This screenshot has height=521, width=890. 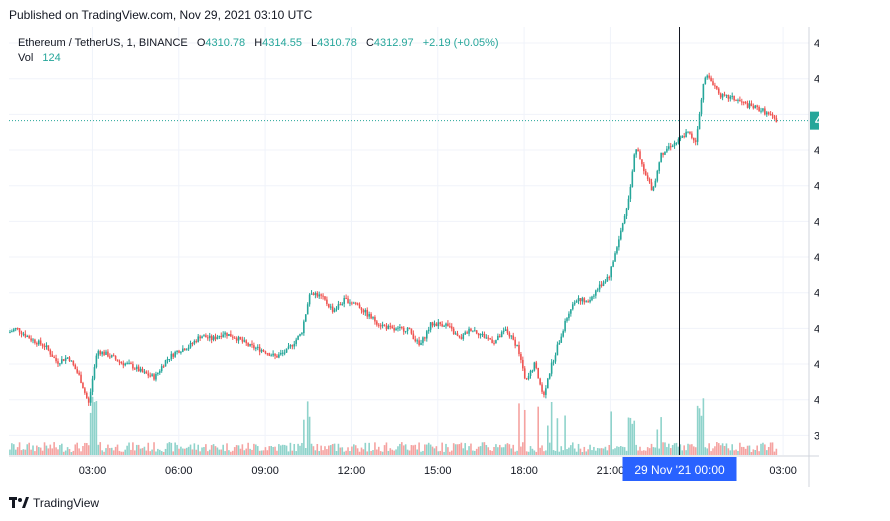 I want to click on tradingview-logo: TradingView, so click(x=54, y=503).